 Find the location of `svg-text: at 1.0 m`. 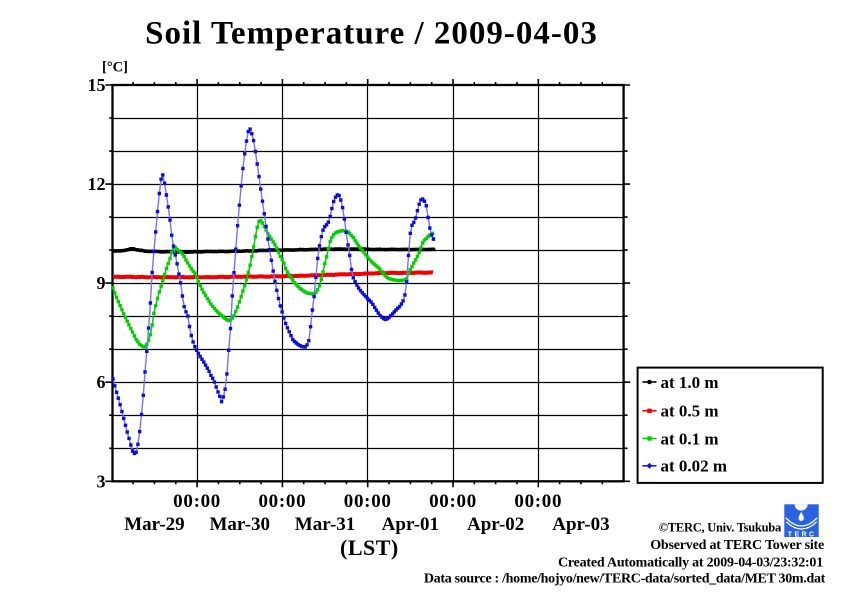

svg-text: at 1.0 m is located at coordinates (690, 382).